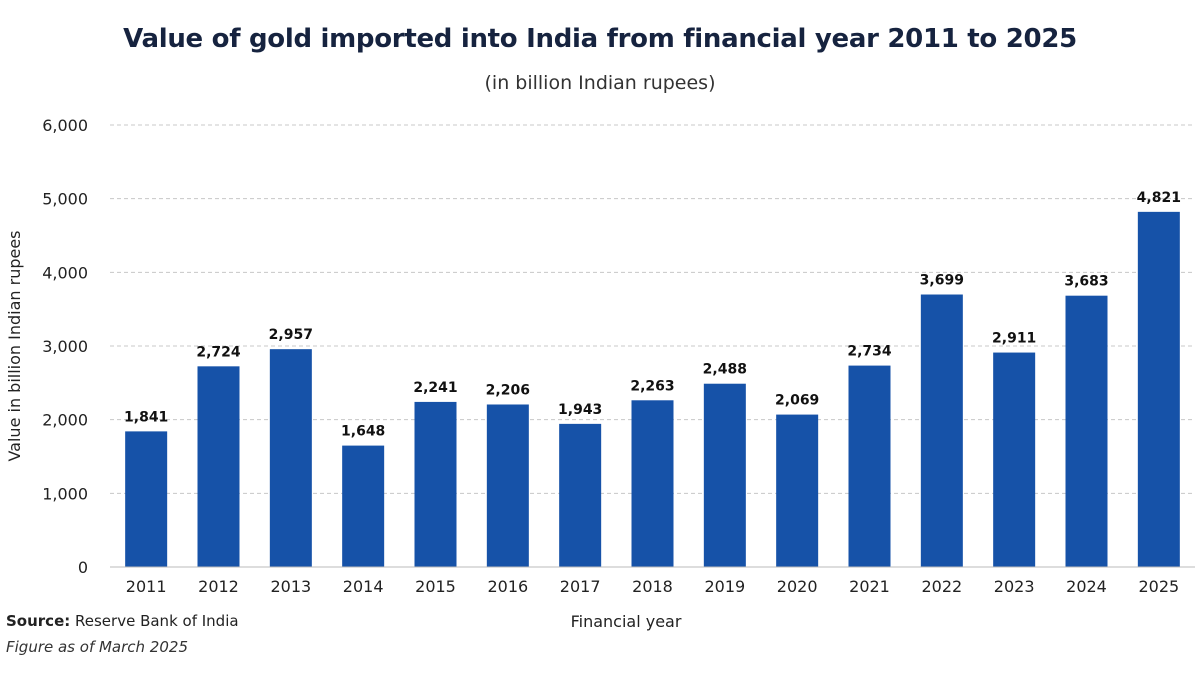 The height and width of the screenshot is (675, 1200). I want to click on data-label: 2,724, so click(218, 352).